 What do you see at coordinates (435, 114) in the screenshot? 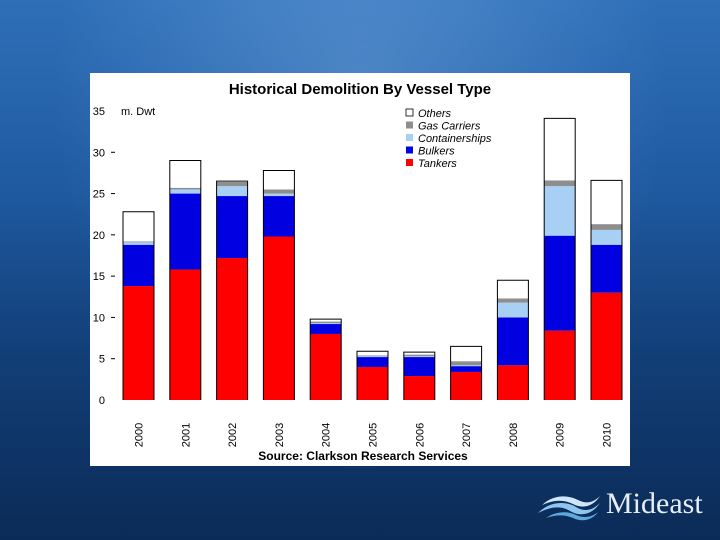
I see `legend-label-others: Others` at bounding box center [435, 114].